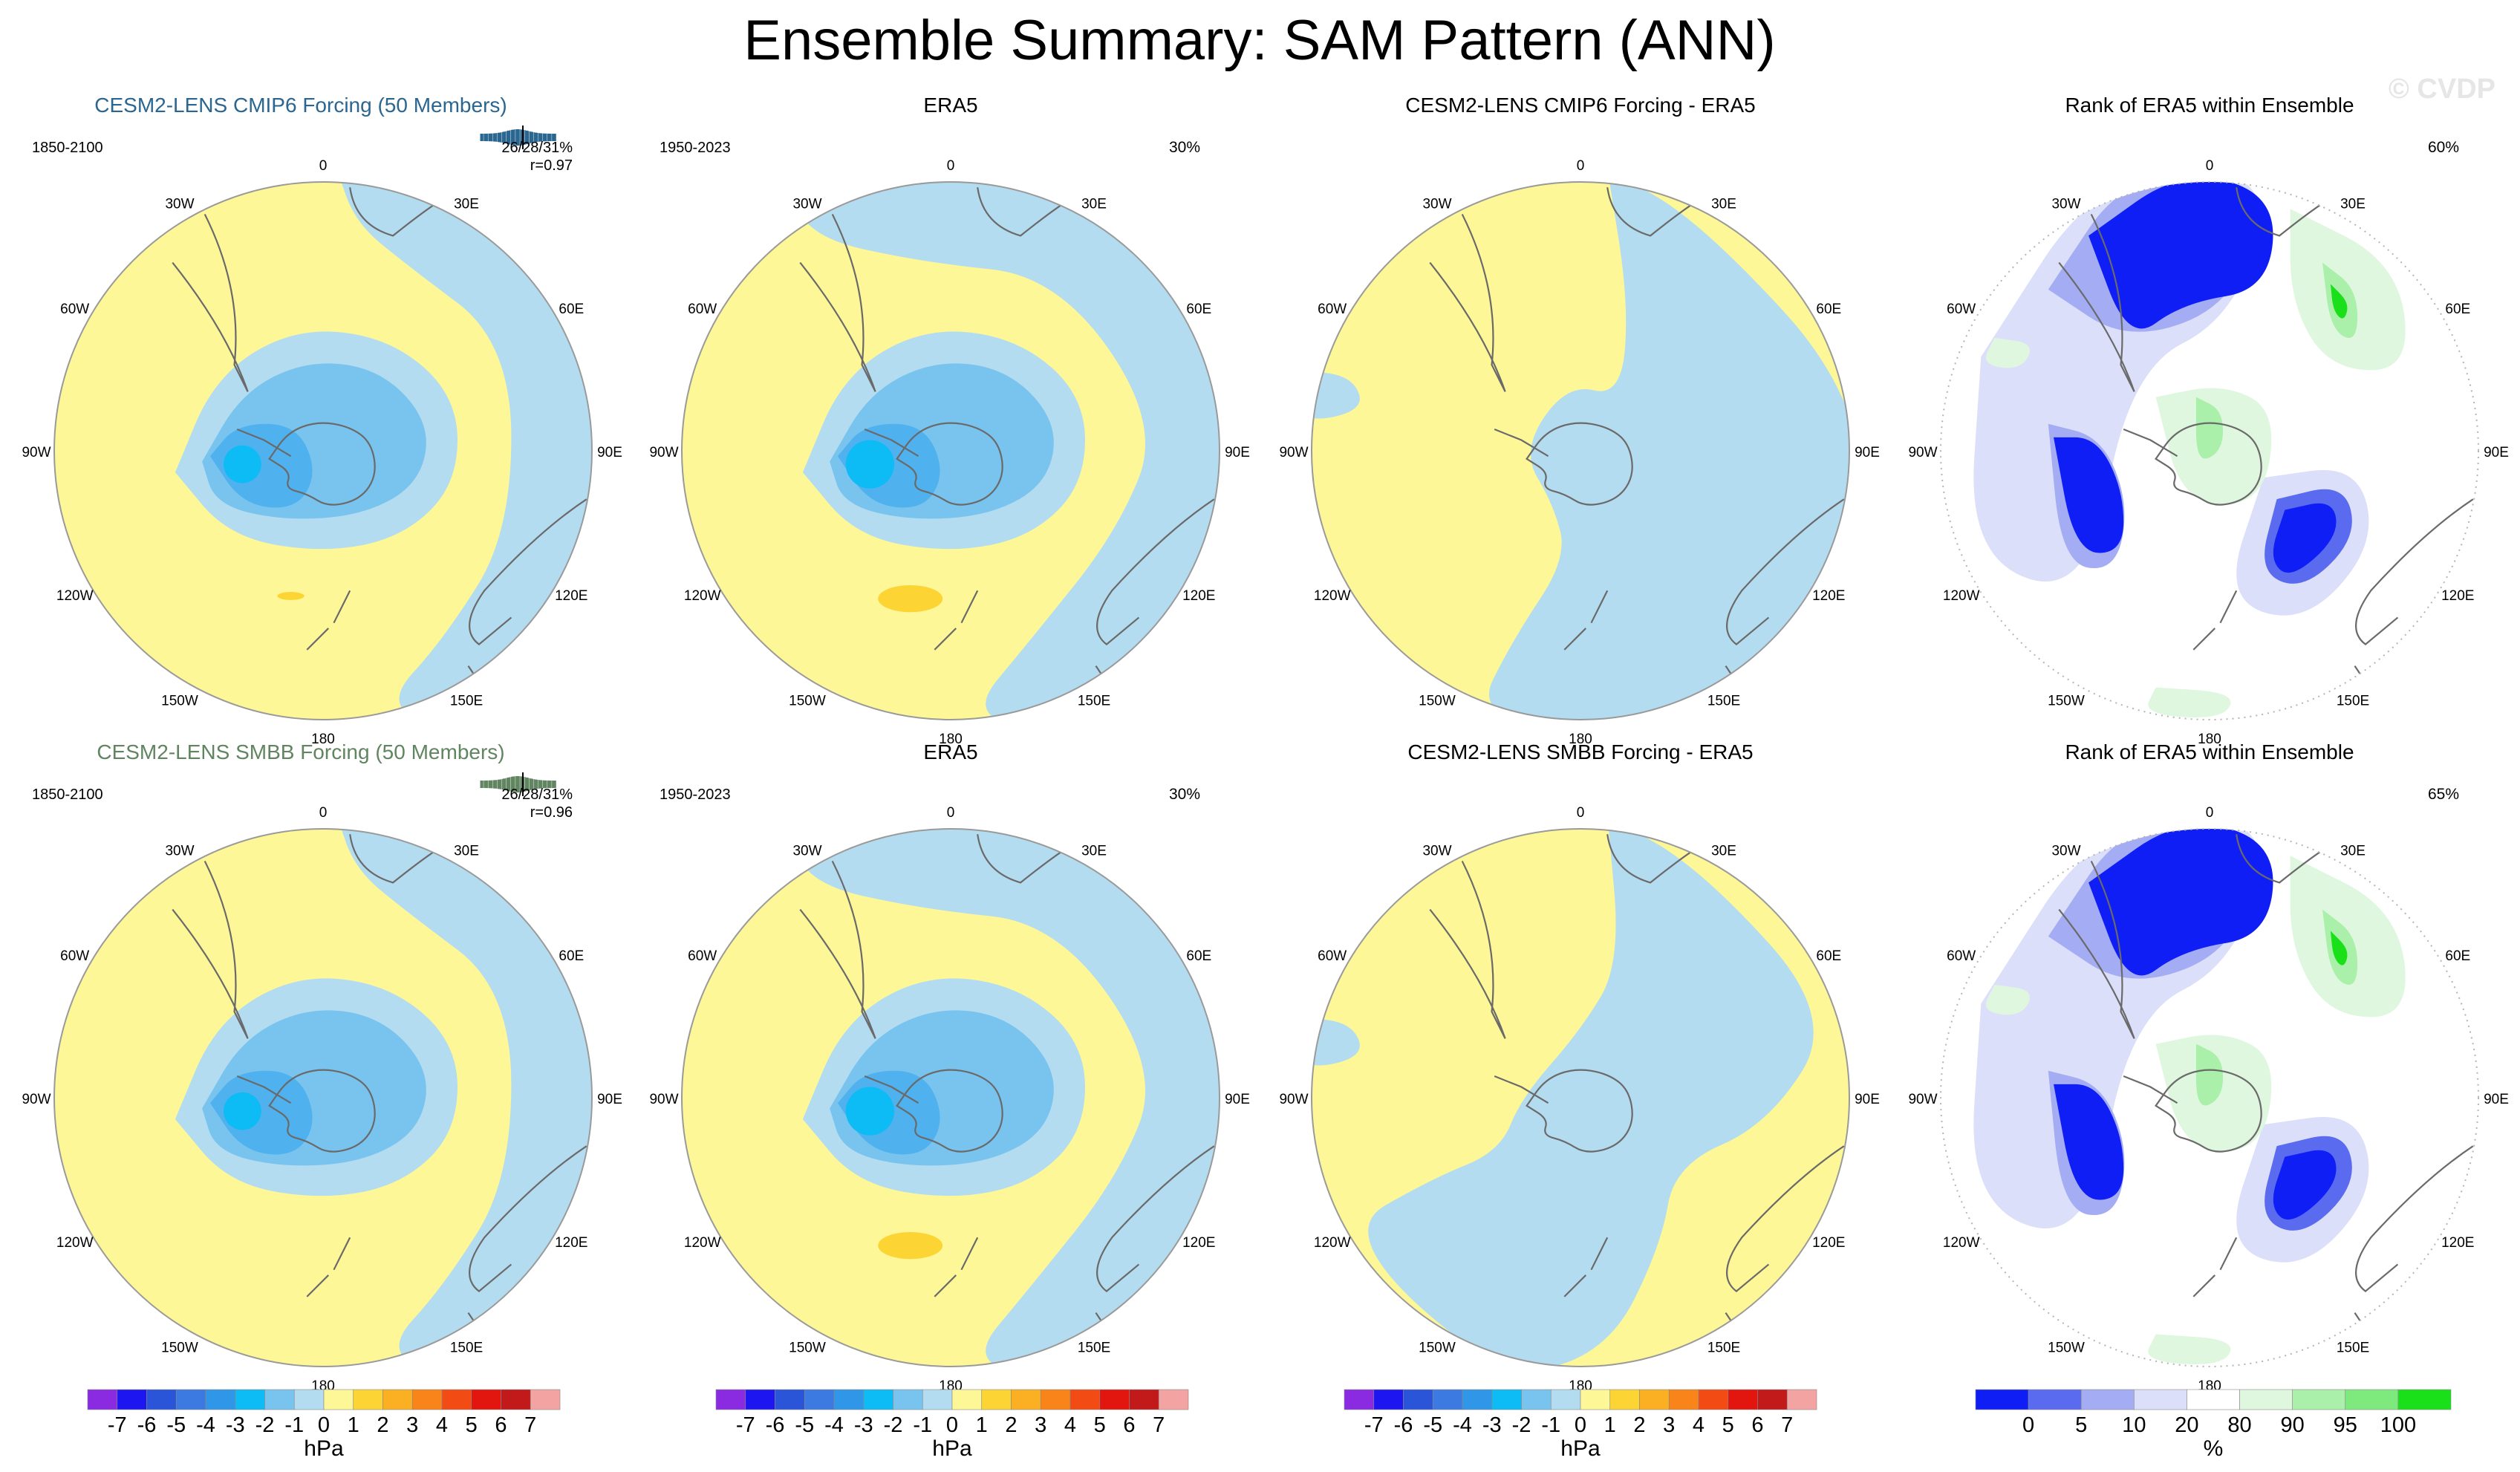 This screenshot has height=1472, width=2520. What do you see at coordinates (923, 1425) in the screenshot?
I see `colorbar-tick-label: -1` at bounding box center [923, 1425].